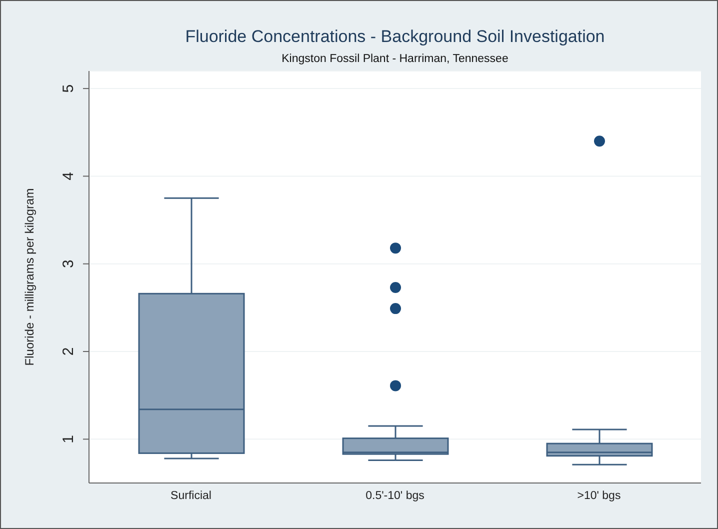 Image resolution: width=718 pixels, height=529 pixels. Describe the element at coordinates (68, 351) in the screenshot. I see `y-tick-label: 2` at that location.